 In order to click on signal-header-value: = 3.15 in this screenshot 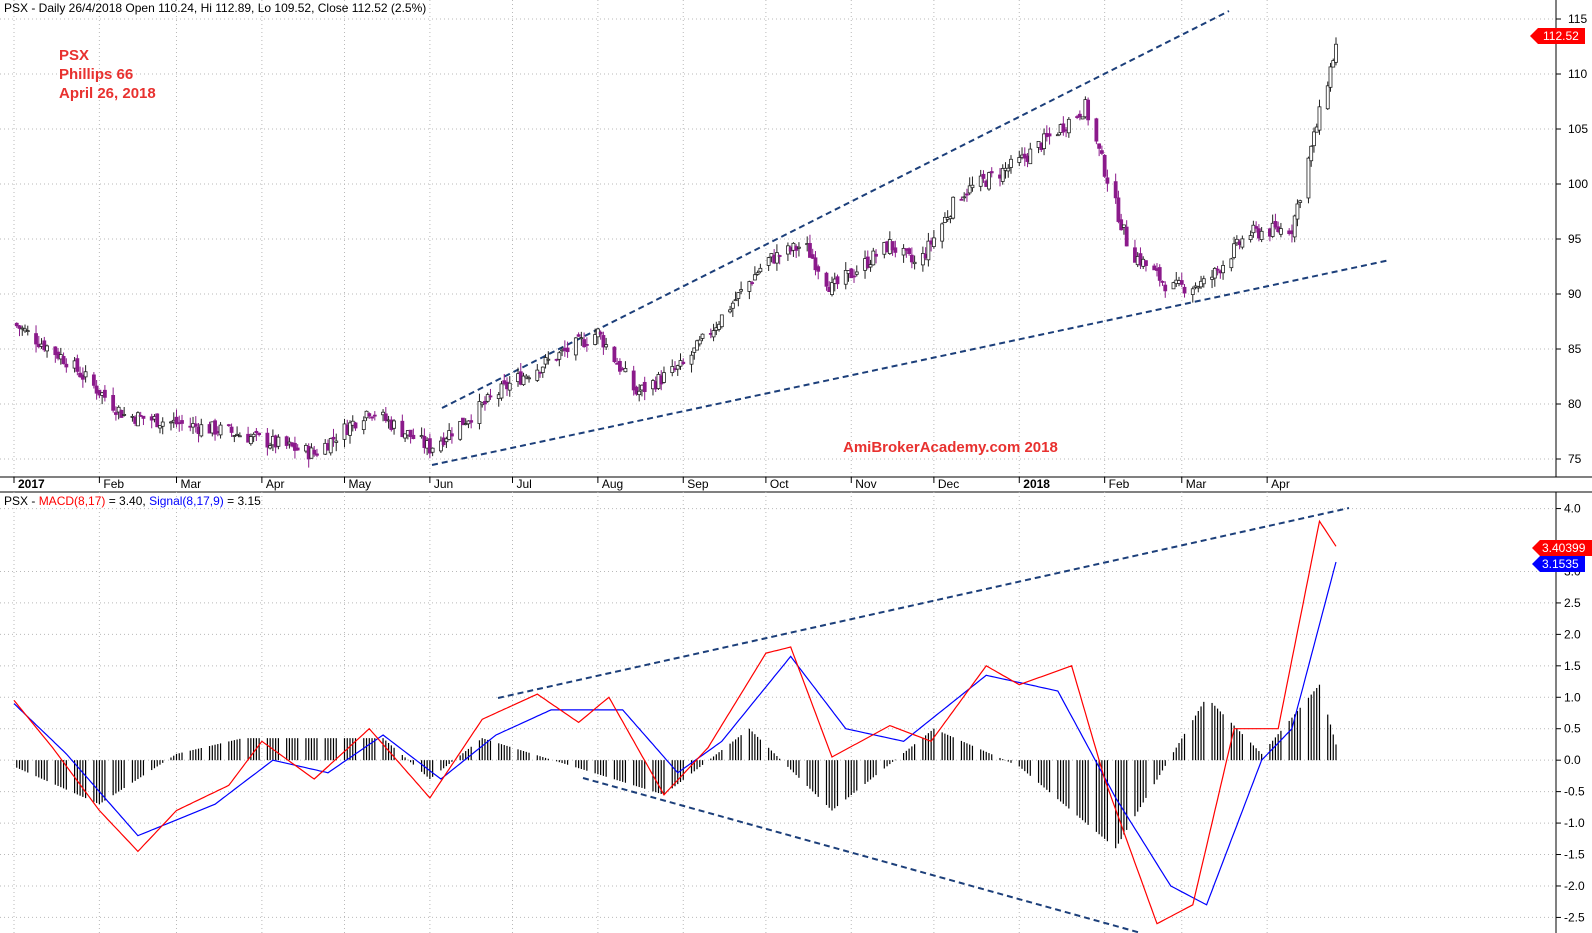, I will do `click(242, 501)`.